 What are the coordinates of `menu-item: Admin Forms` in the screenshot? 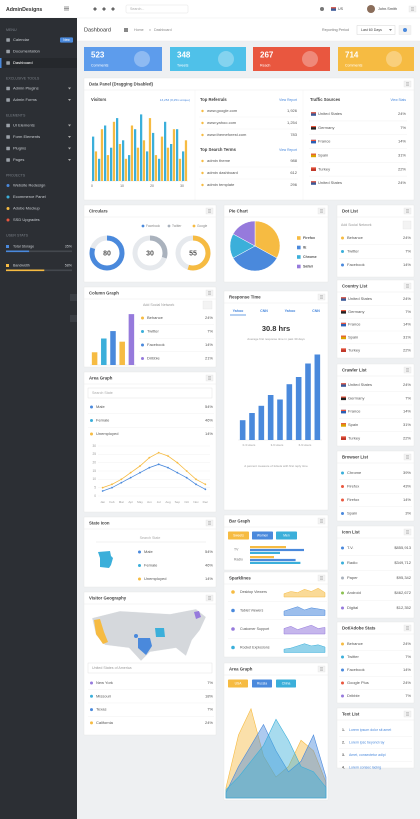 It's located at (25, 99).